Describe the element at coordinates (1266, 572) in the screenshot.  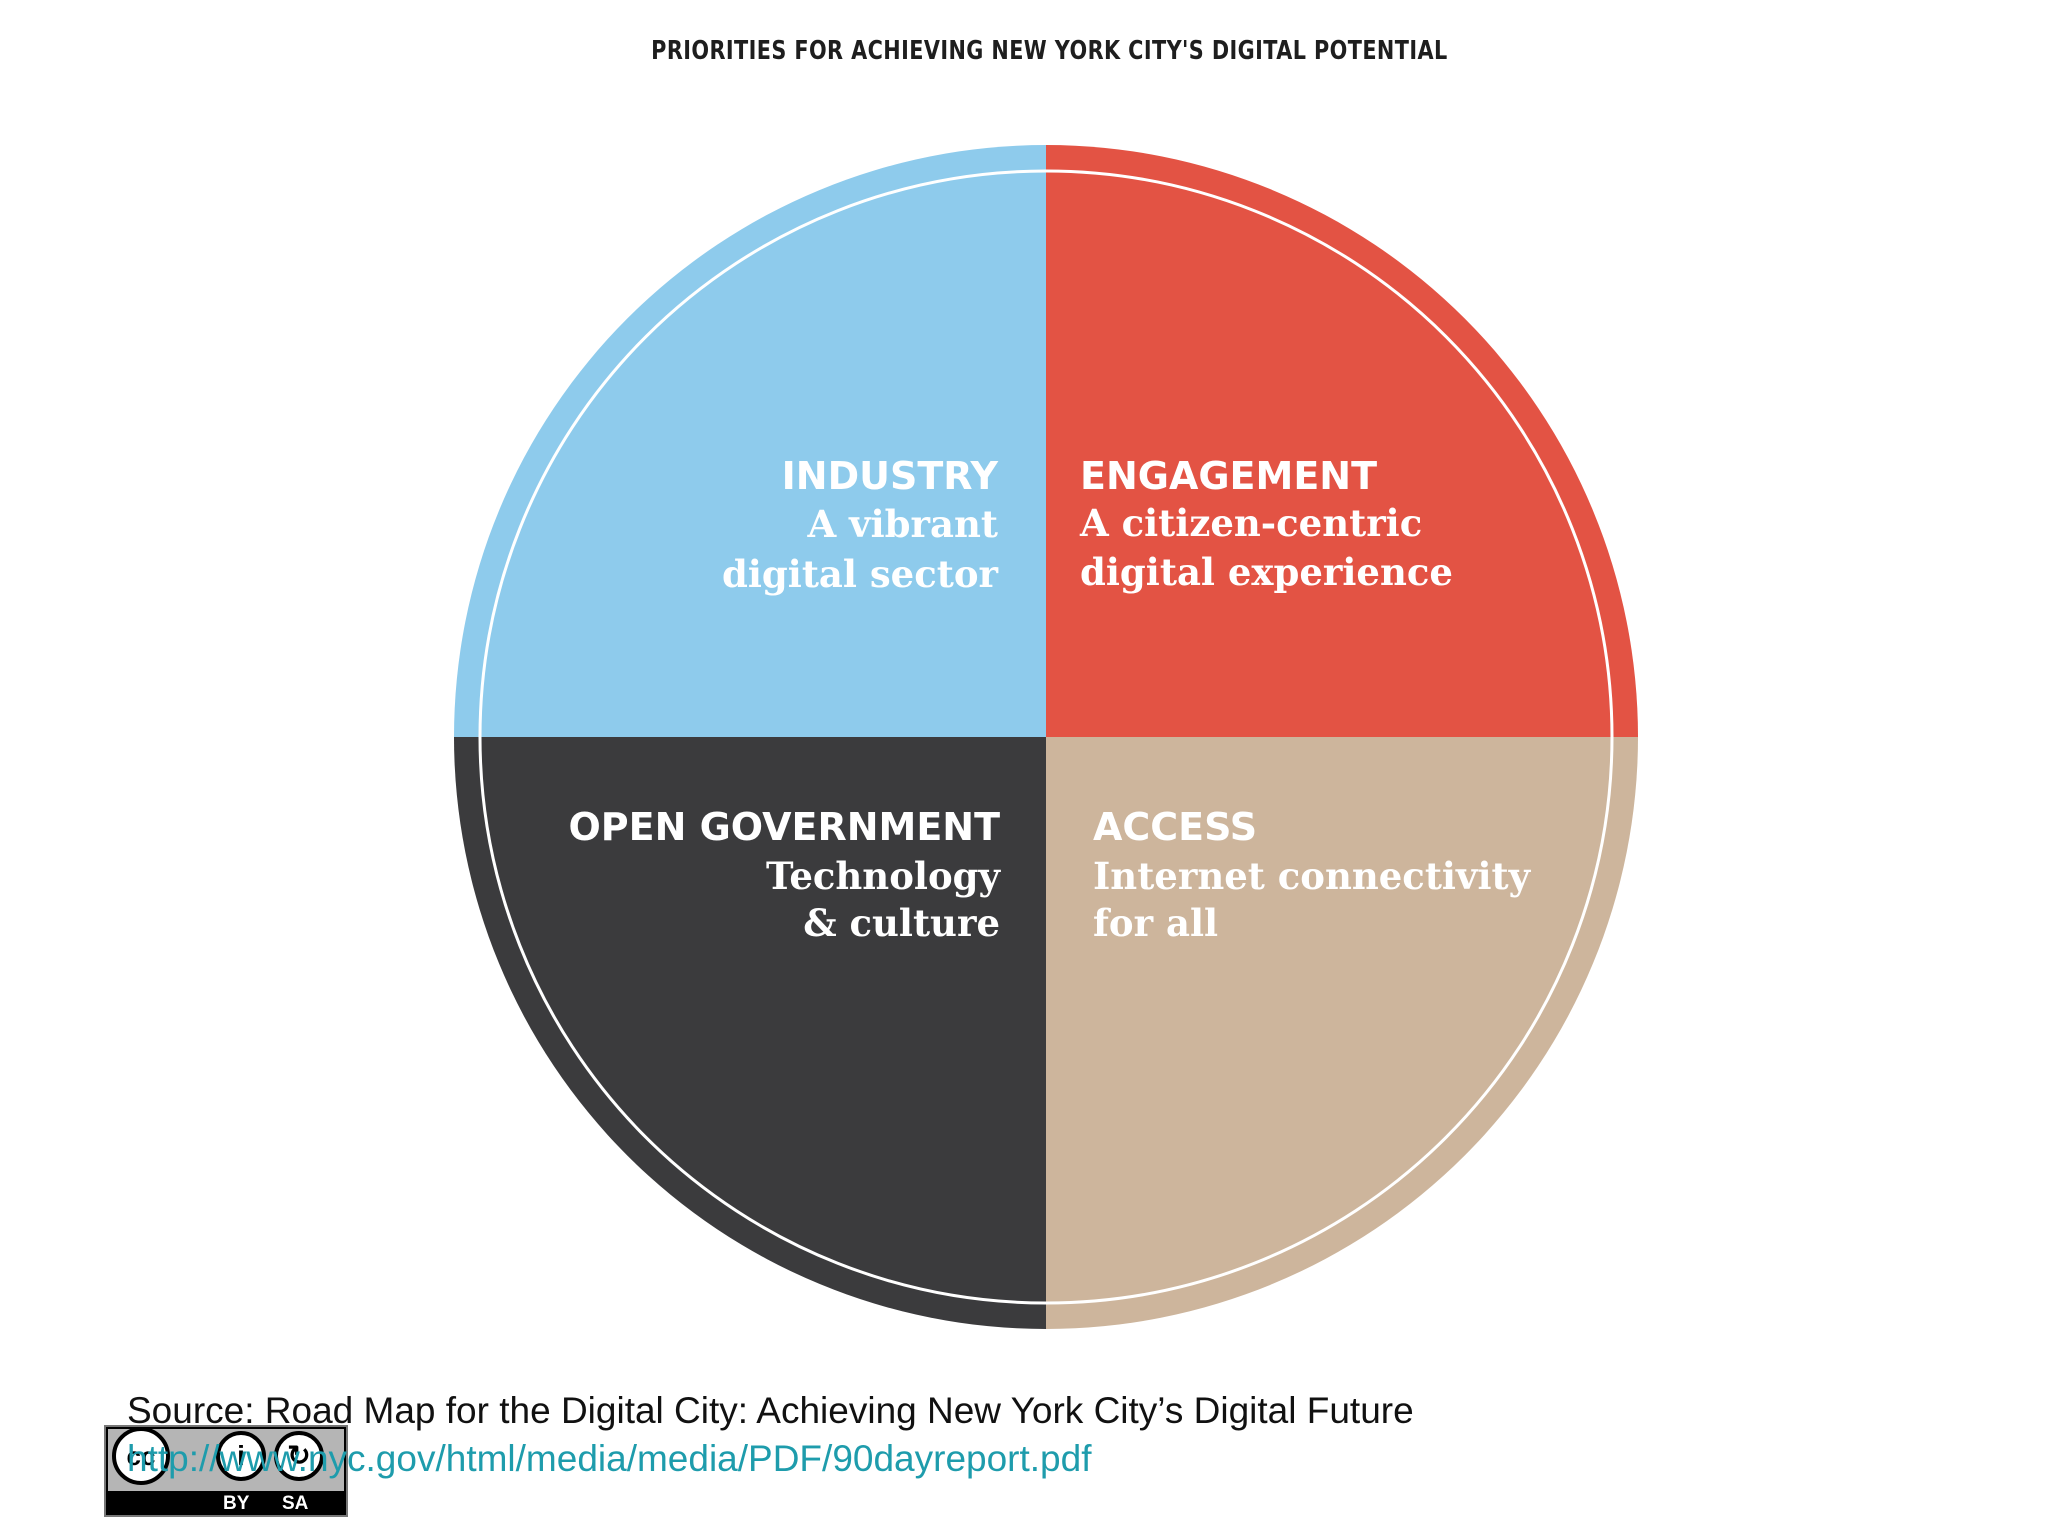
I see `quadrant-engagement-line-2: digital experience` at that location.